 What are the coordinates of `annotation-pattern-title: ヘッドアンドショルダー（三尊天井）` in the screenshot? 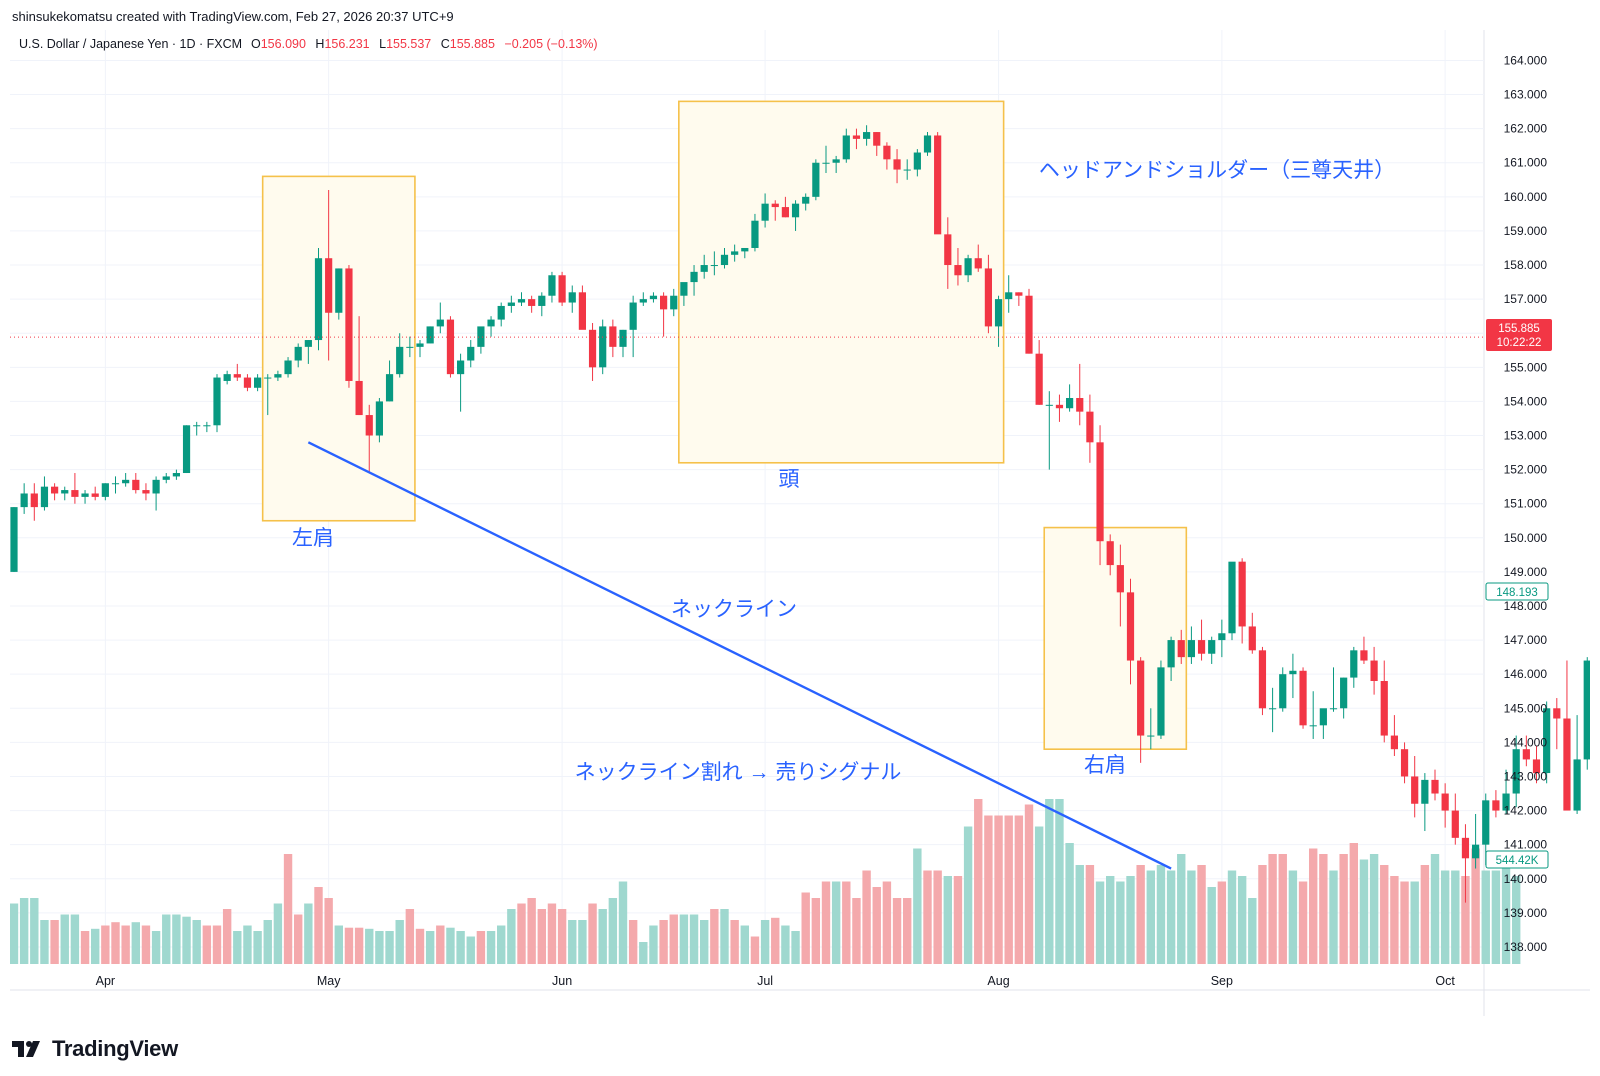 It's located at (1217, 170).